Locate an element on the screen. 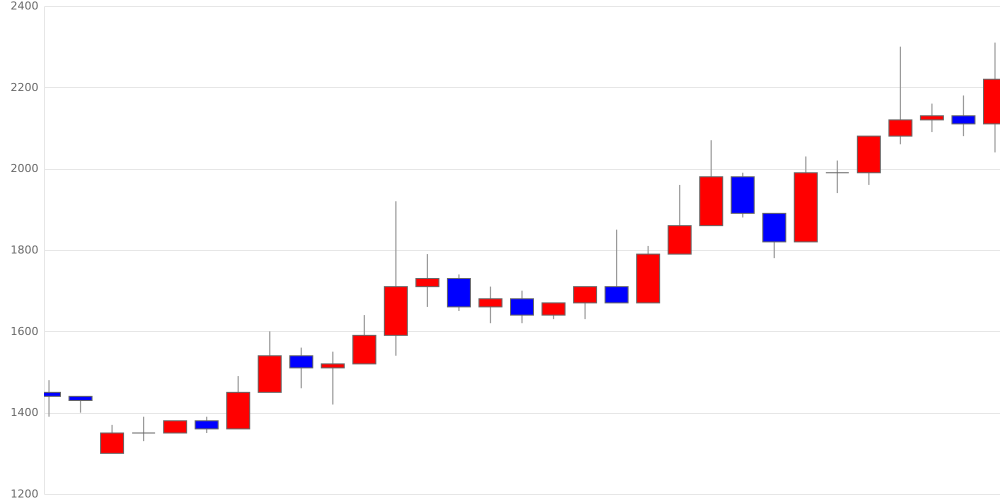  y-tick-label: 2000 is located at coordinates (24, 169).